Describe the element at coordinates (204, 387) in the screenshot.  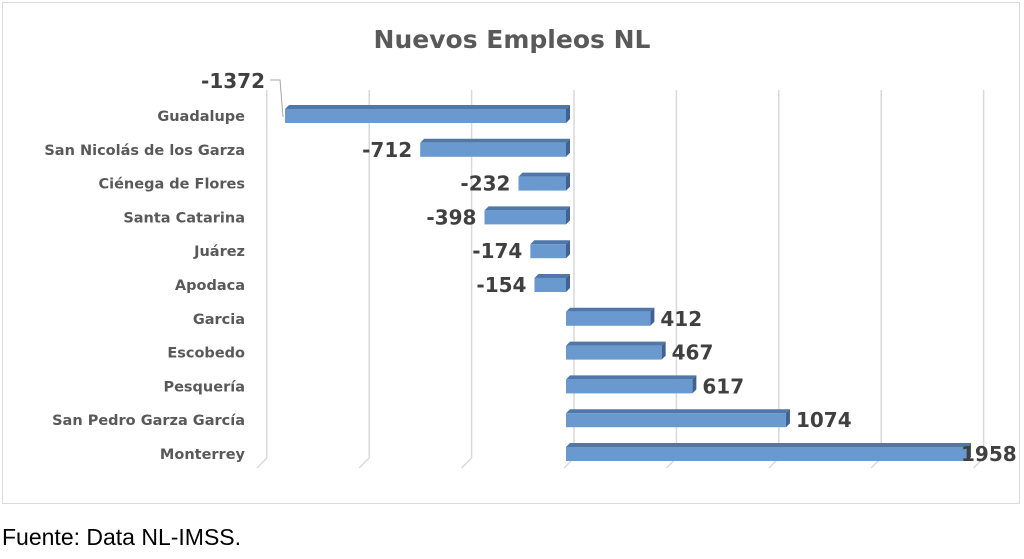
I see `category-label: Pesquería` at that location.